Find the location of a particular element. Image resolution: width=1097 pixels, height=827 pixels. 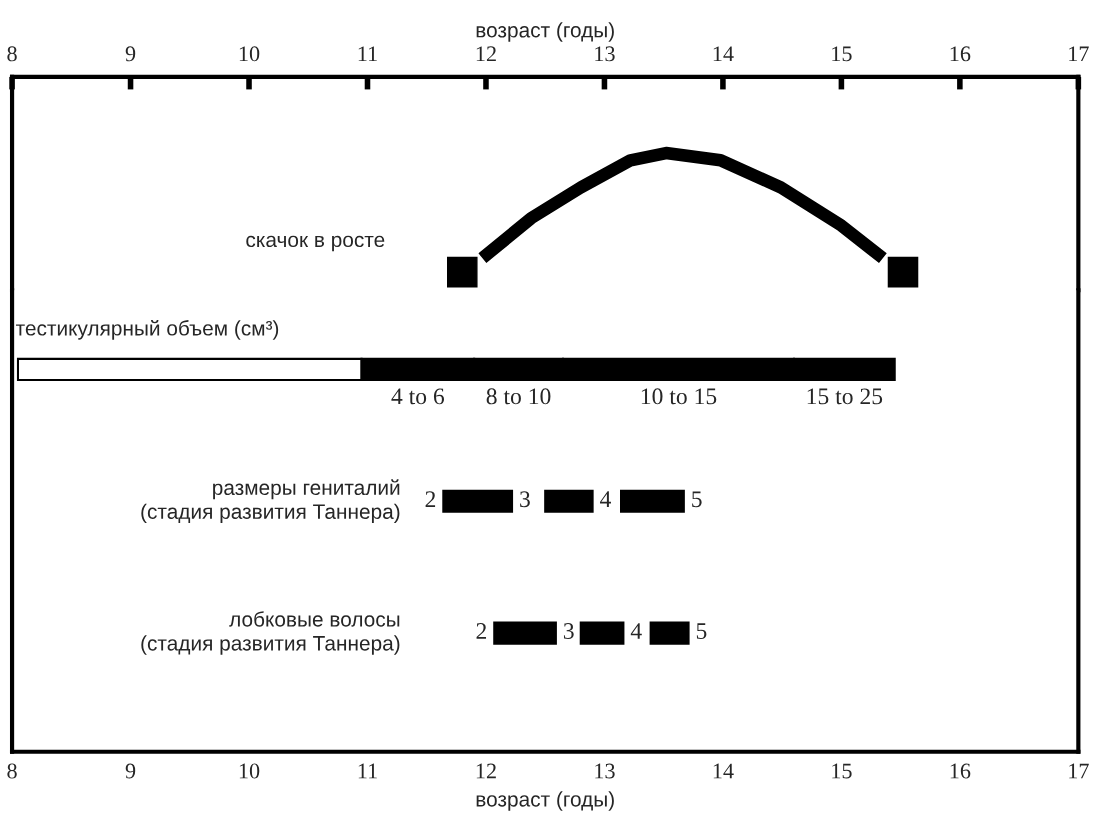

category-label: лобковые волосы (стадия развития Таннера) is located at coordinates (270, 633).